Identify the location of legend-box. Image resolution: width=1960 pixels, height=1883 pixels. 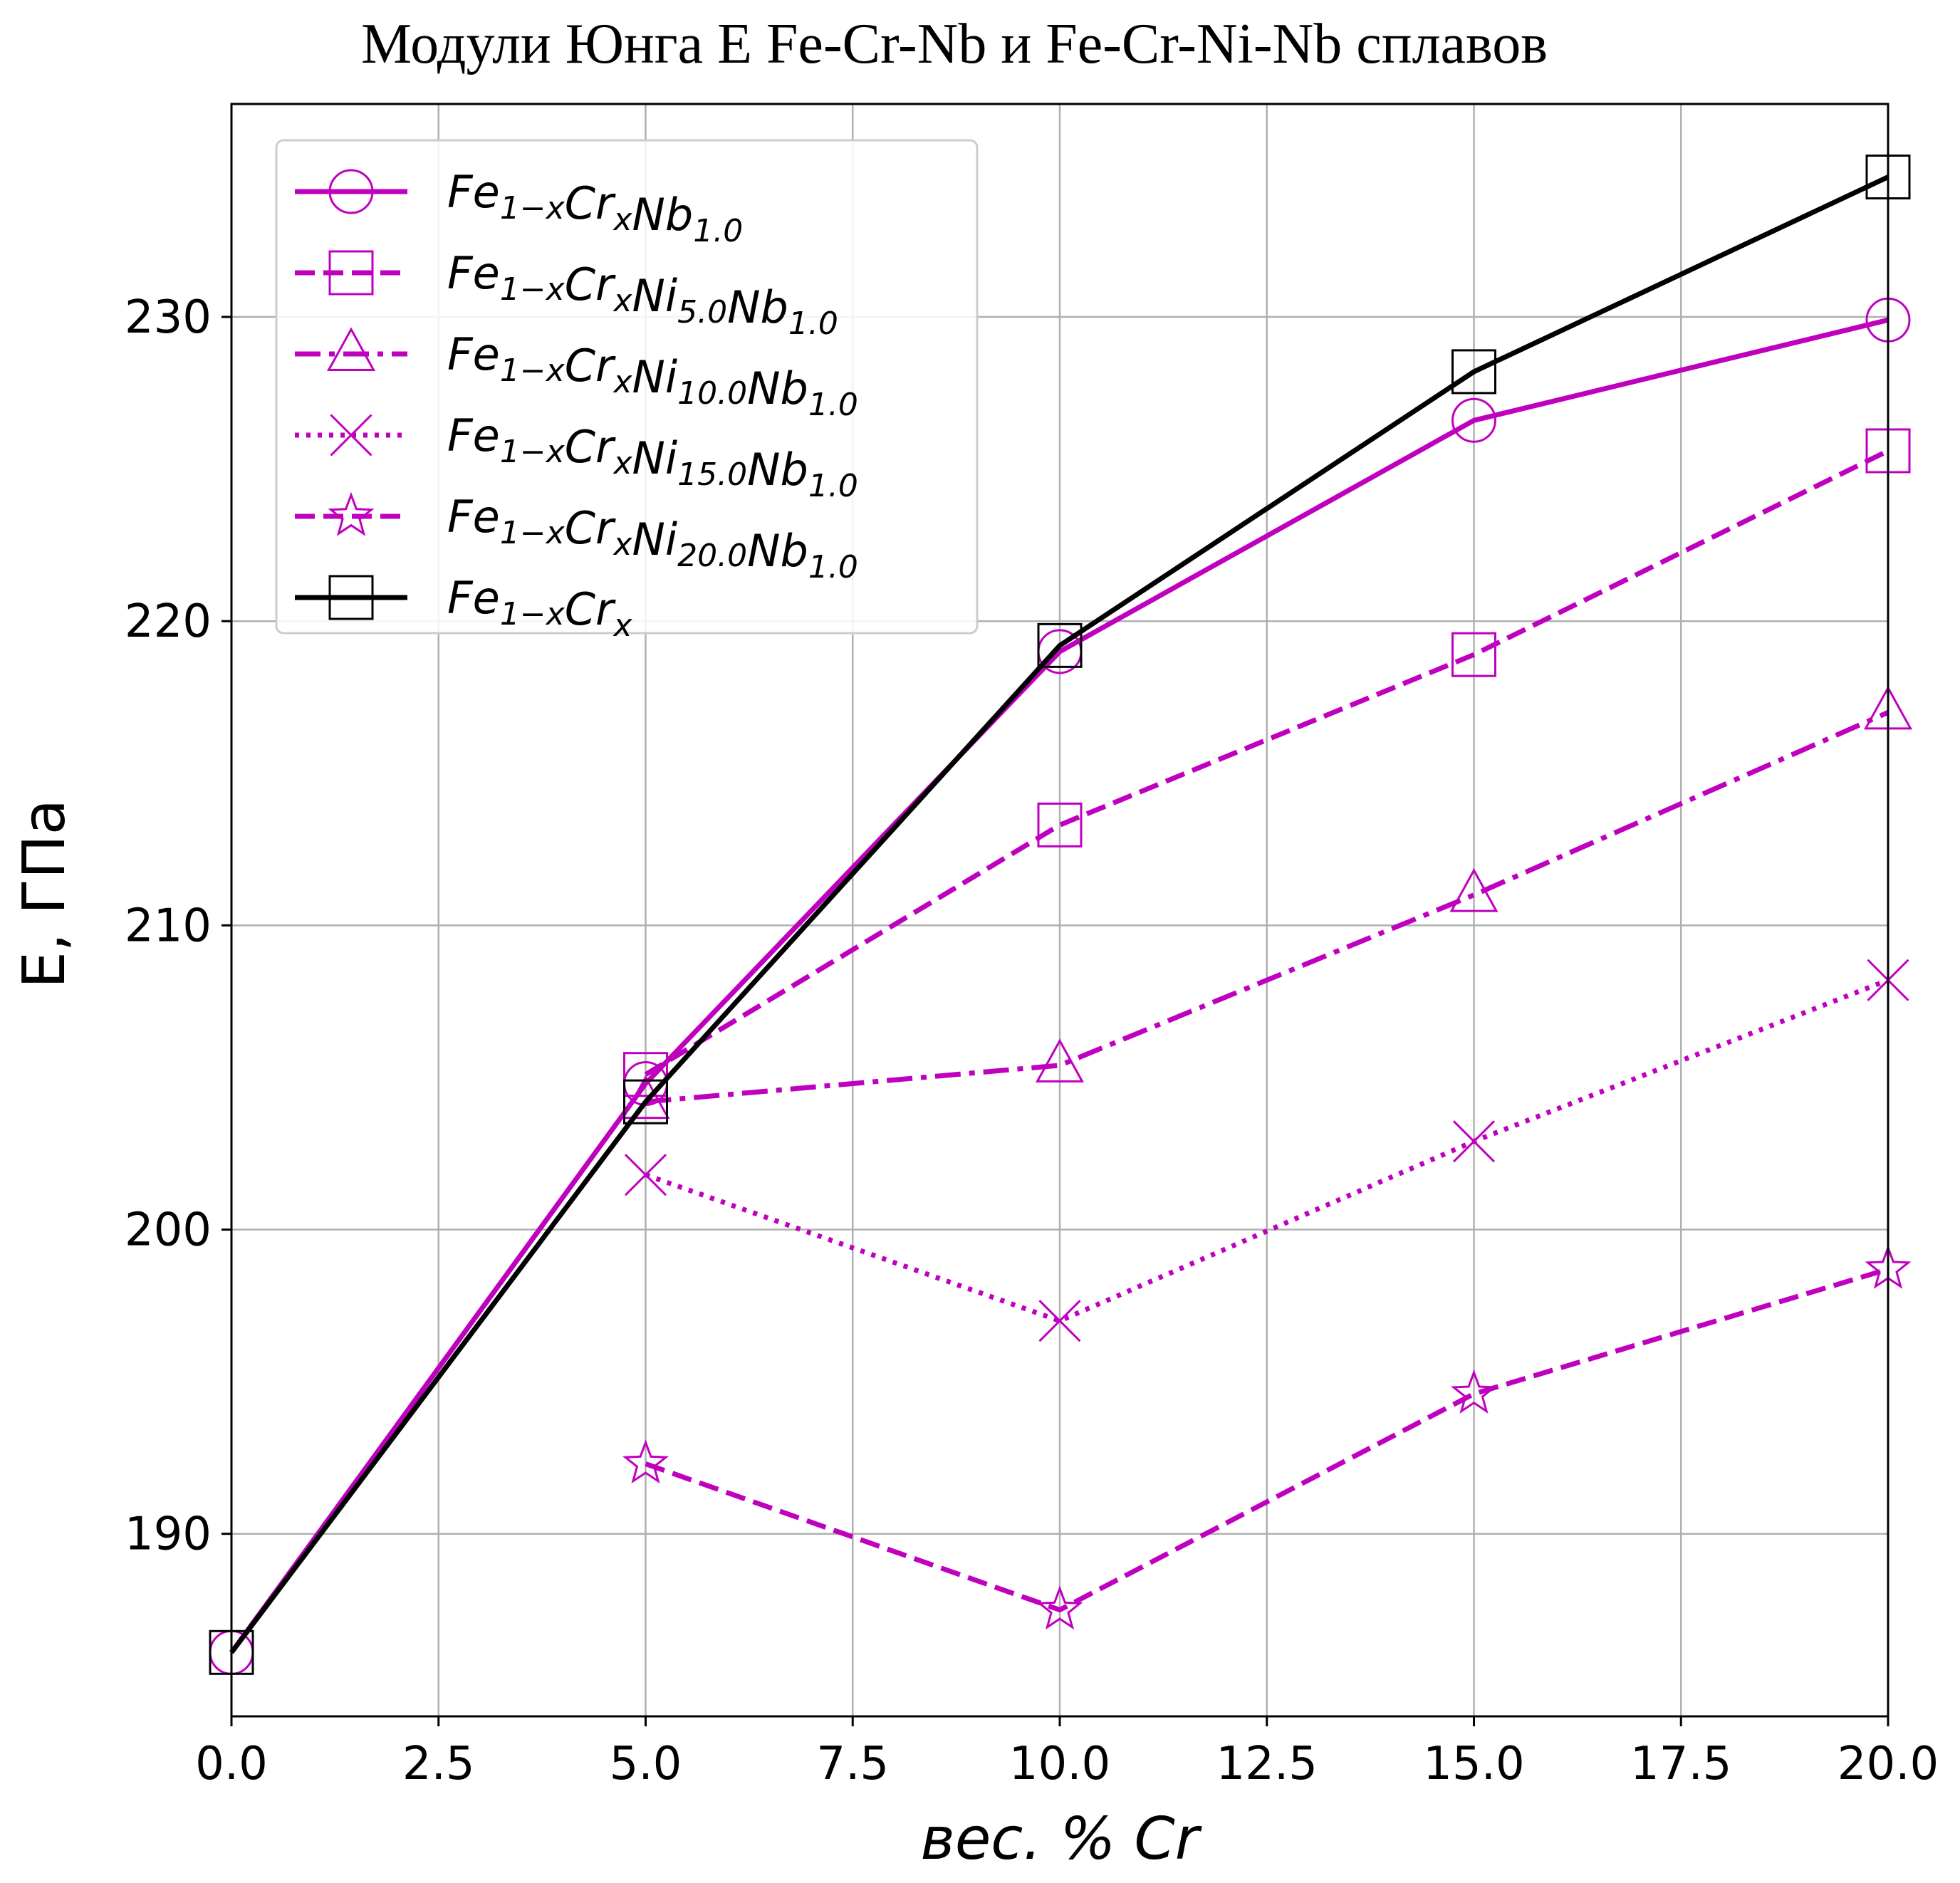
(627, 387).